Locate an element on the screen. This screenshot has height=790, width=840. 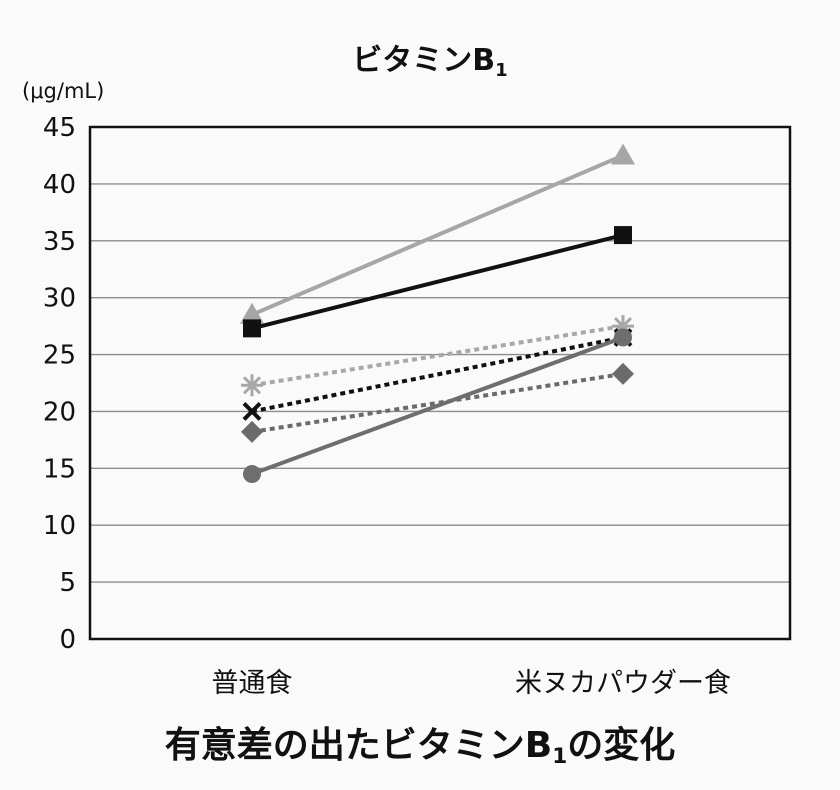
y-tick-label: 0 is located at coordinates (67, 640).